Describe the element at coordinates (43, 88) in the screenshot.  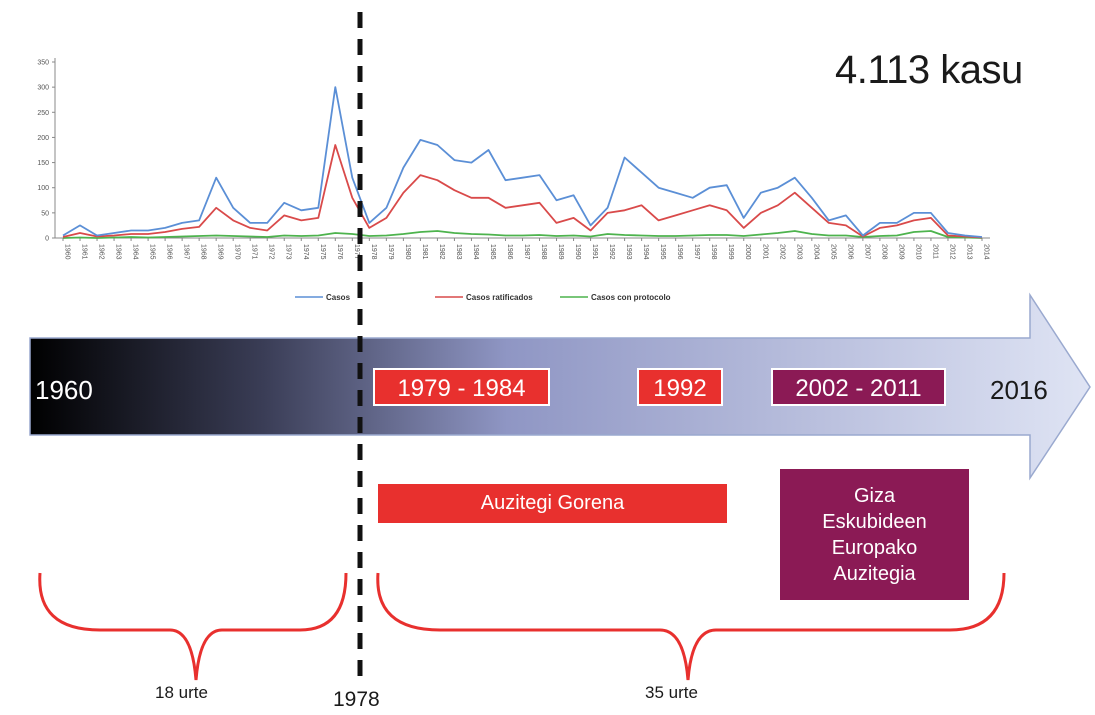
I see `y-tick-label: 300` at that location.